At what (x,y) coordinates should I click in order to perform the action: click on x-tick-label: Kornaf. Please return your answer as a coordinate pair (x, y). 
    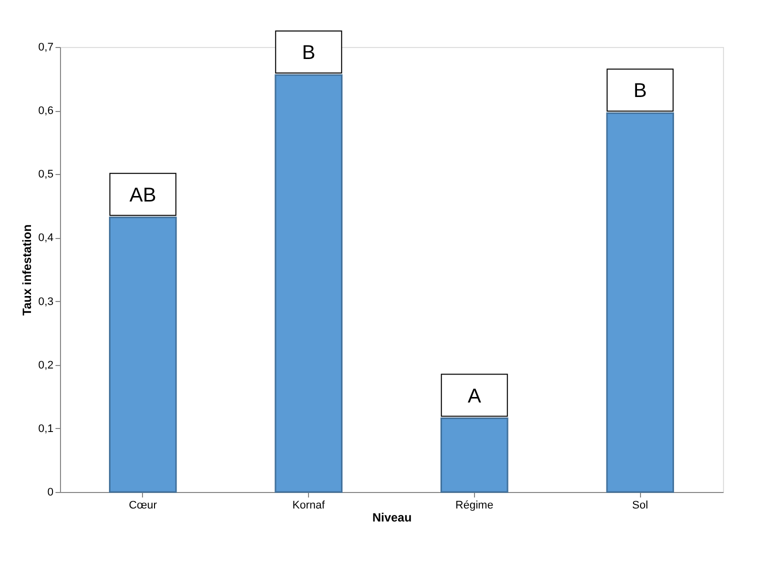
    Looking at the image, I should click on (309, 506).